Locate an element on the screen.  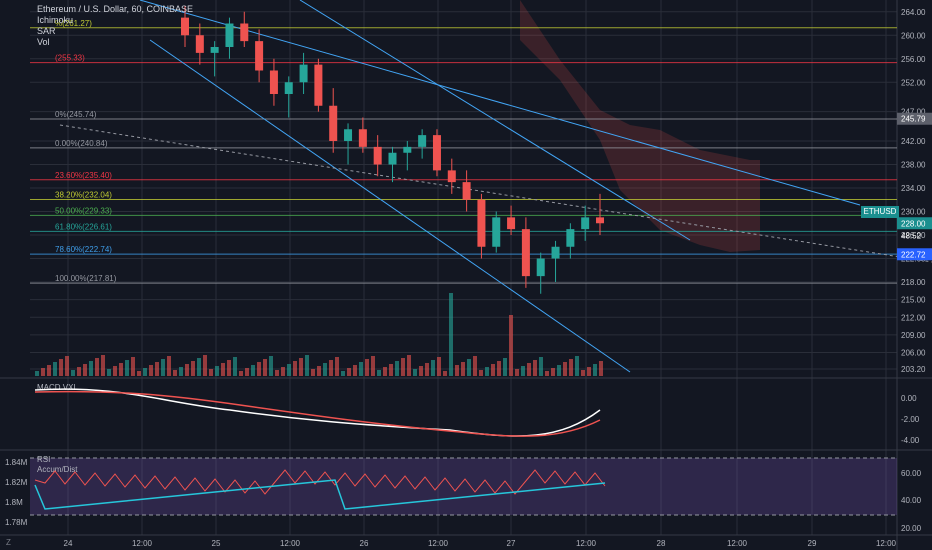
rsi-tick-label: 40.00 is located at coordinates (911, 500).